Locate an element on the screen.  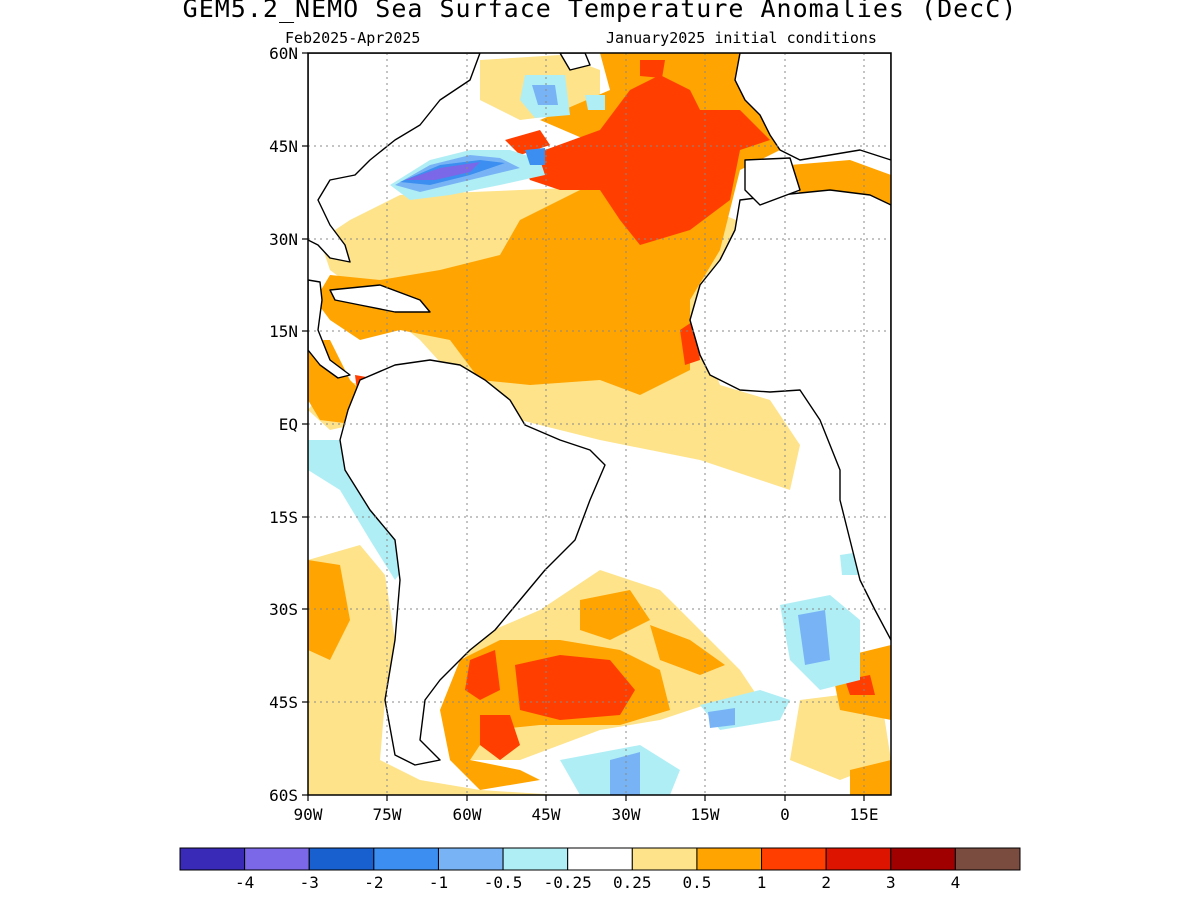
south-america-landmass is located at coordinates (472, 562).